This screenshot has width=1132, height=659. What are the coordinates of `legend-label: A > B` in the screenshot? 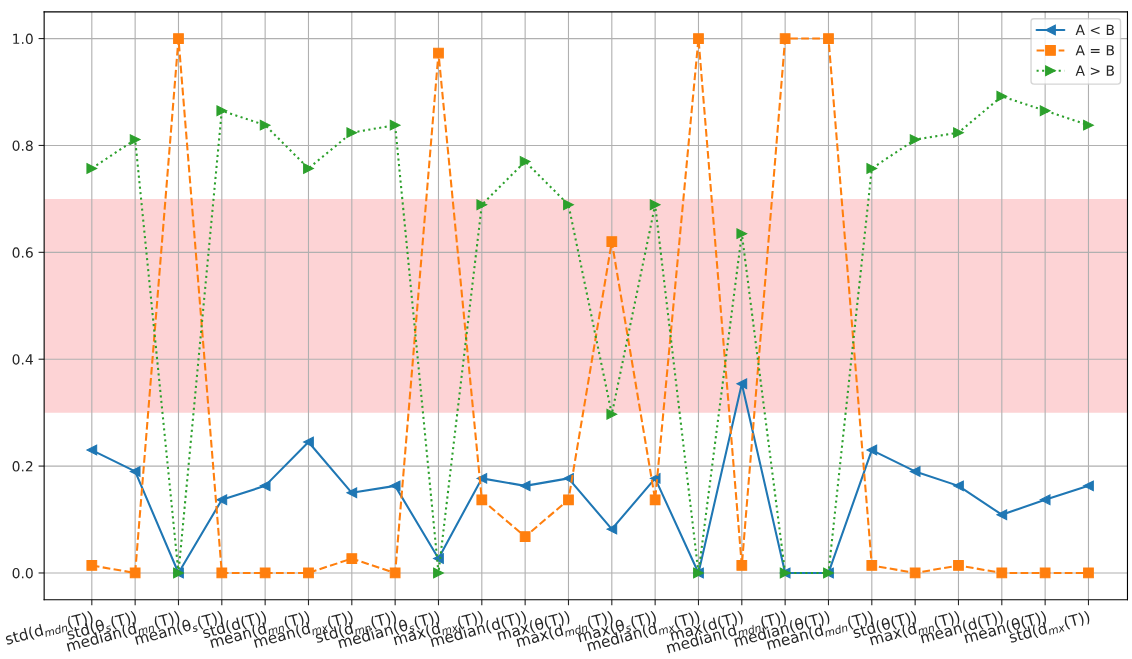 It's located at (1094, 70).